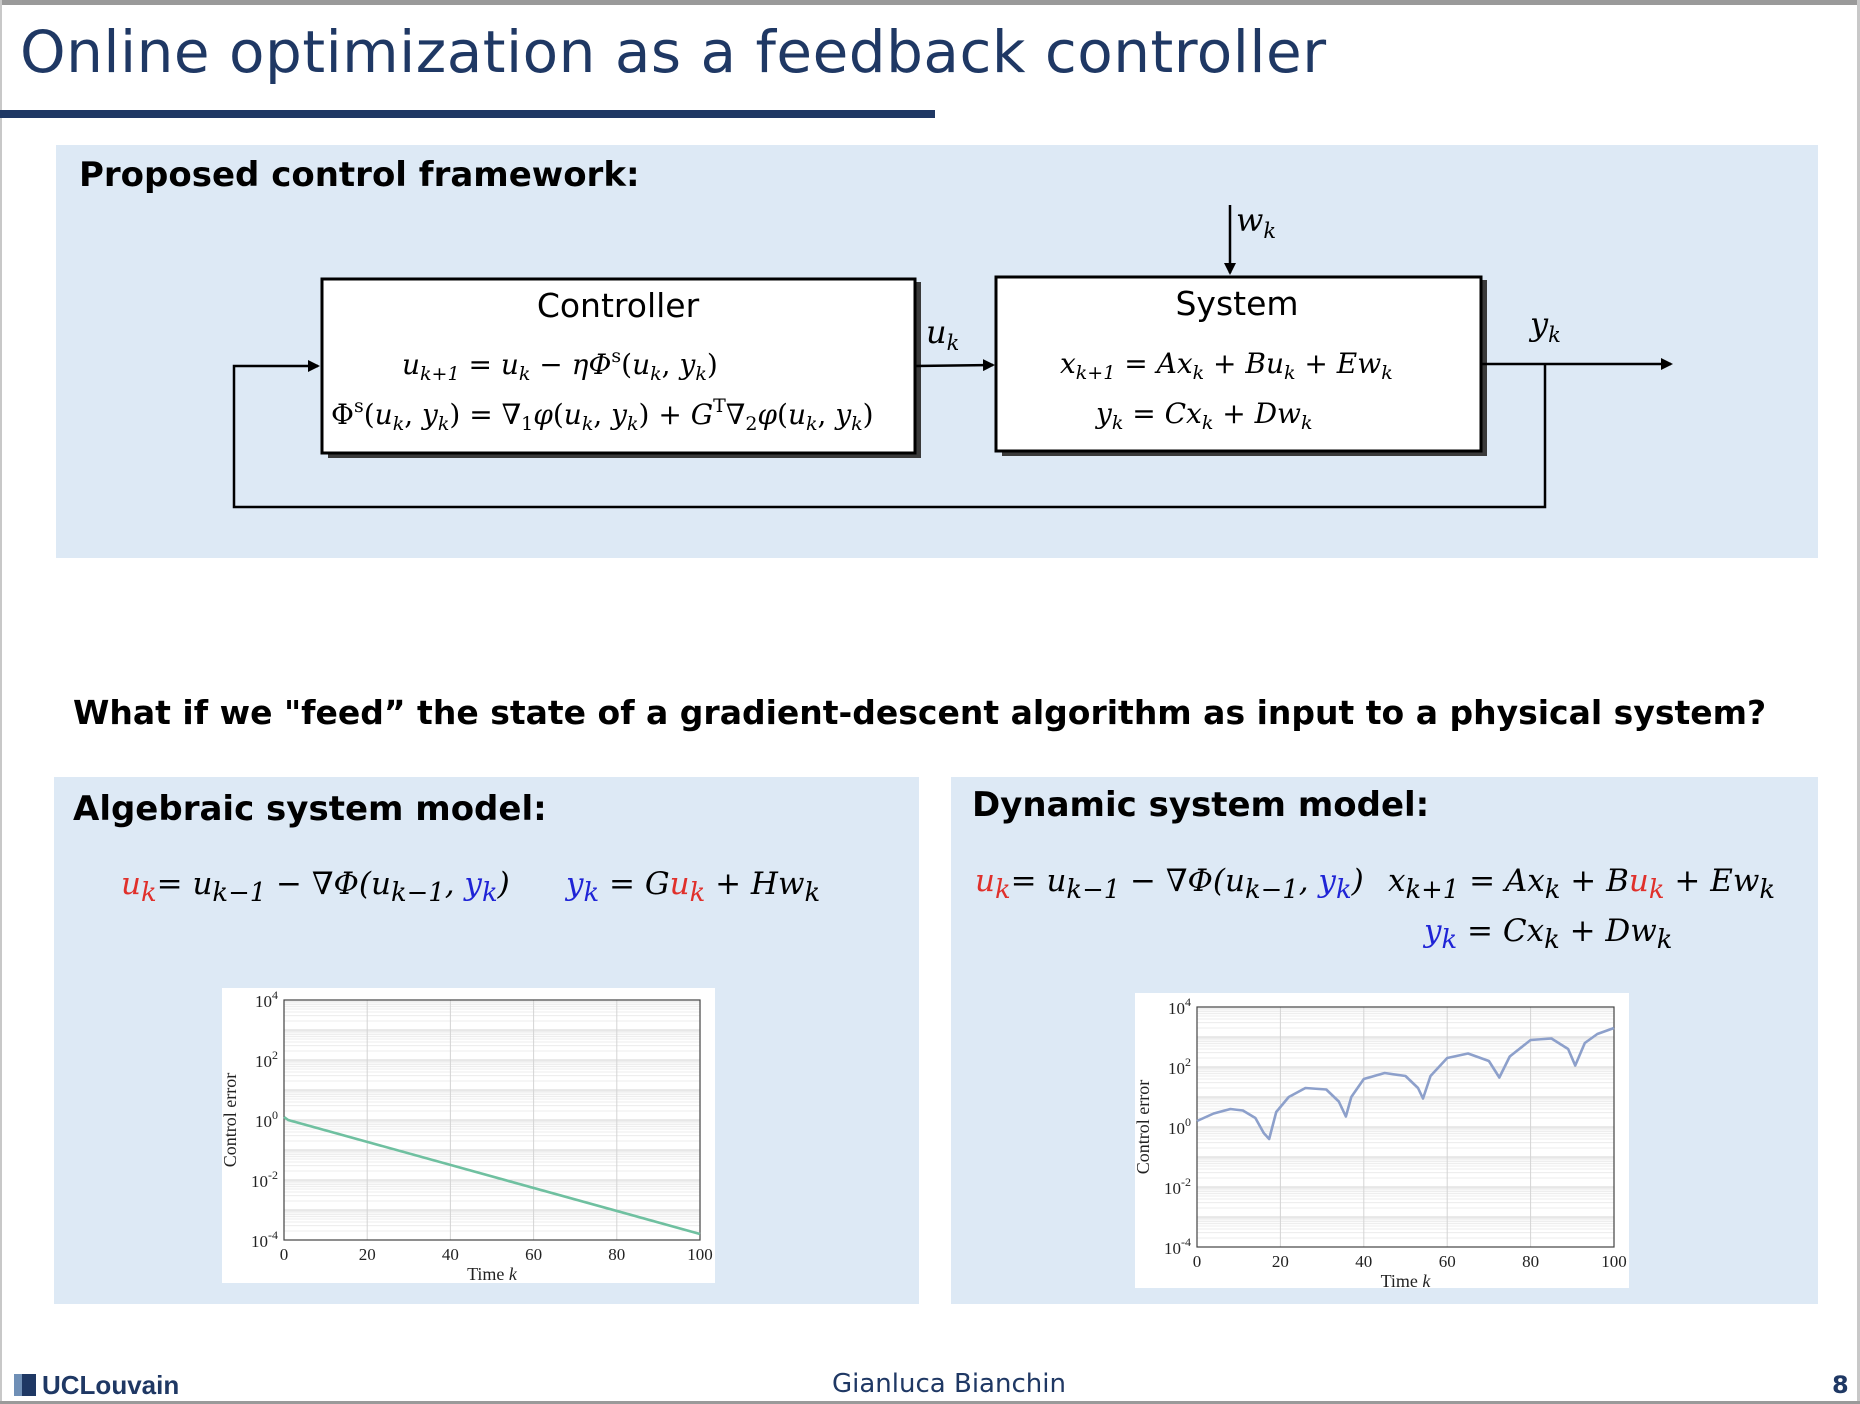  I want to click on dynamic-heading: Dynamic system model:, so click(1201, 805).